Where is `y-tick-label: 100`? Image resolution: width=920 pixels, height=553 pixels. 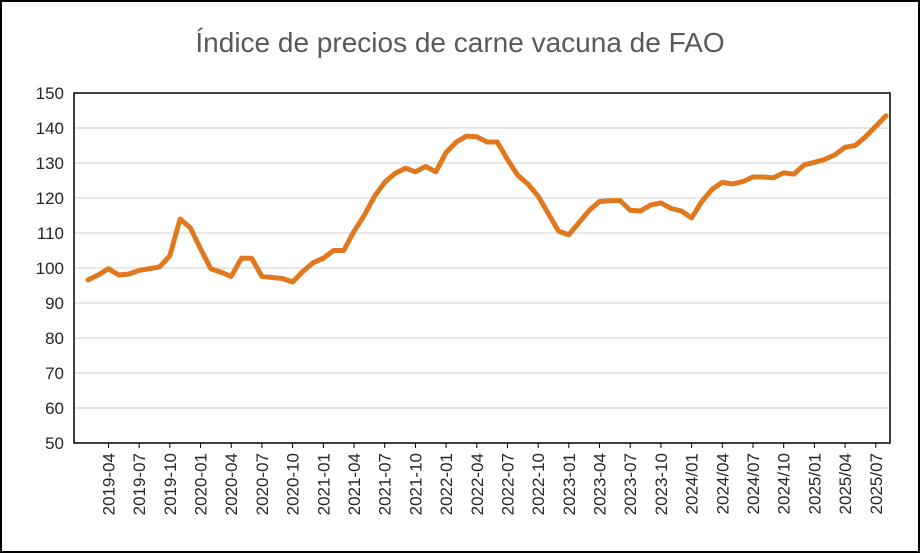
y-tick-label: 100 is located at coordinates (50, 268).